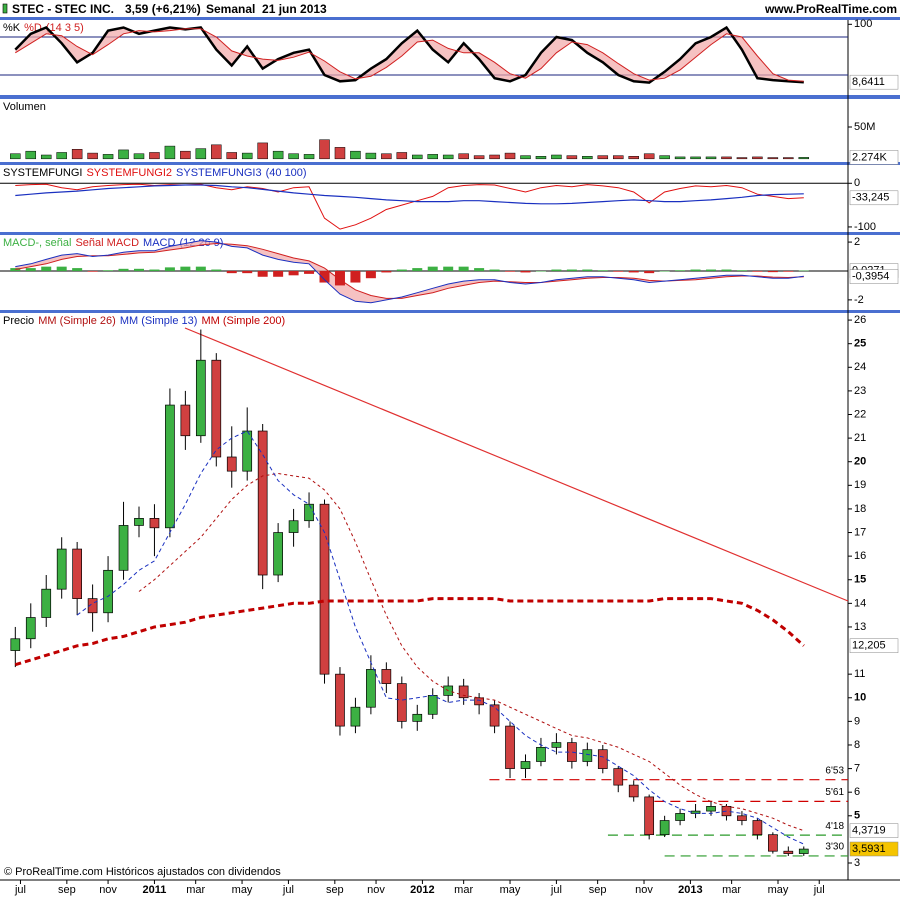 The height and width of the screenshot is (900, 900). What do you see at coordinates (860, 414) in the screenshot?
I see `y-tick-label: 22` at bounding box center [860, 414].